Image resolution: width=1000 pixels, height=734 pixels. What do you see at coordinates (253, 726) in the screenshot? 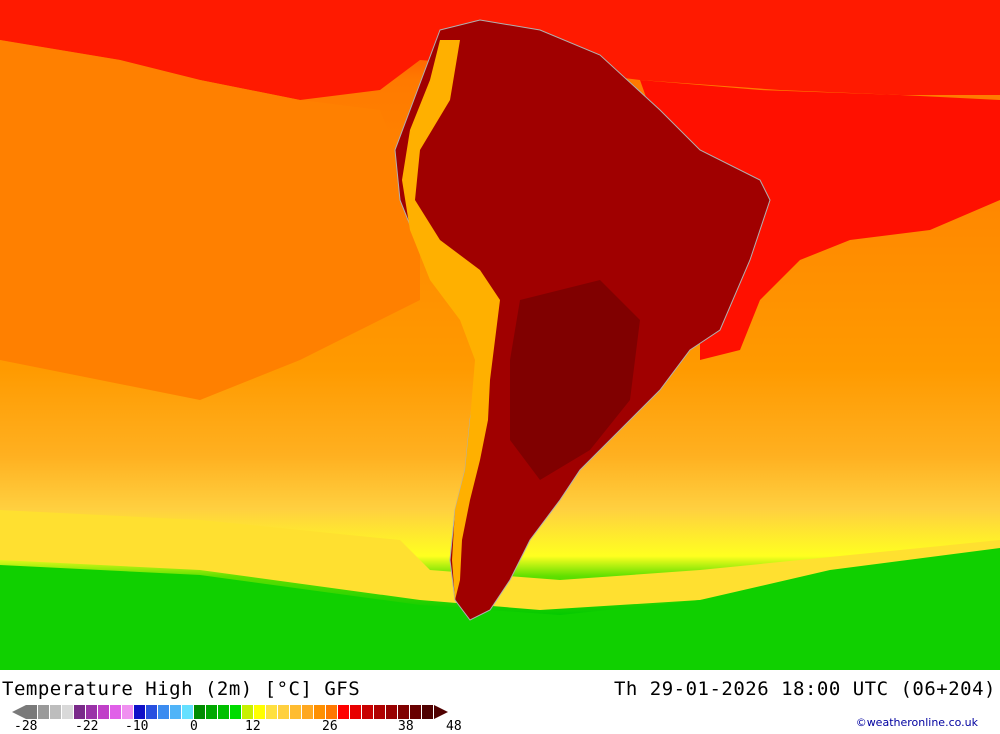
I see `legend-tick: 12` at bounding box center [253, 726].